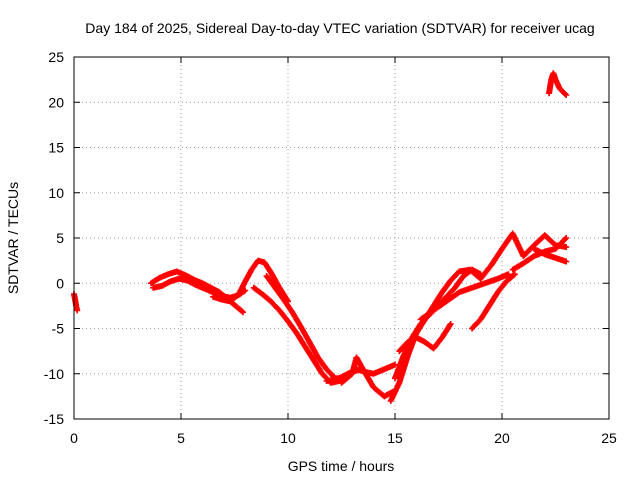 This screenshot has width=640, height=480. What do you see at coordinates (58, 329) in the screenshot?
I see `y-tick-label: -5` at bounding box center [58, 329].